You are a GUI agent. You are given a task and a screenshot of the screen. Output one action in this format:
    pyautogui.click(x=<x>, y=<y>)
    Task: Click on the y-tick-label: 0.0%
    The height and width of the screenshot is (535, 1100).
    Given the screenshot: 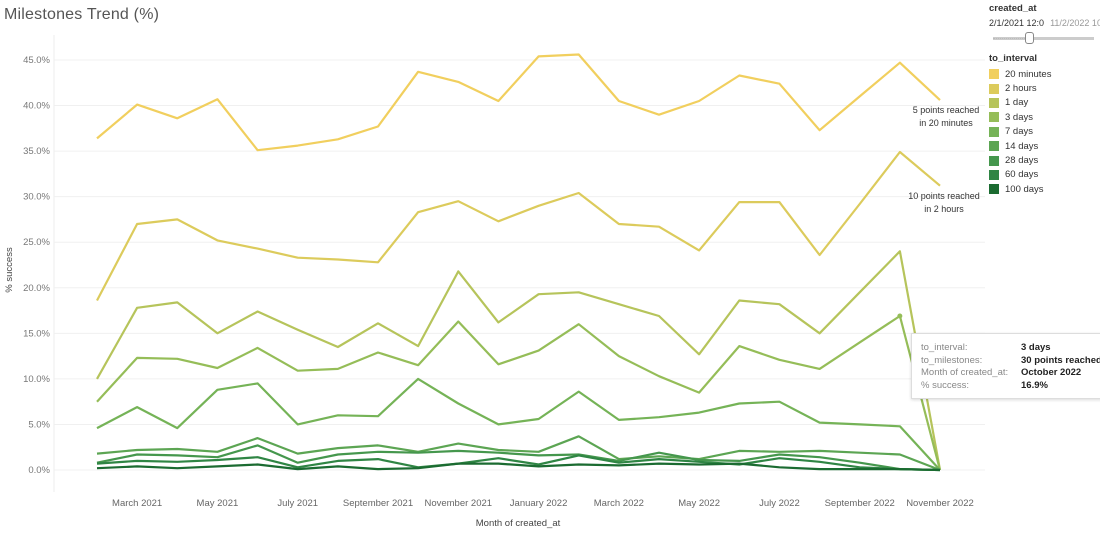 What is the action you would take?
    pyautogui.click(x=39, y=470)
    